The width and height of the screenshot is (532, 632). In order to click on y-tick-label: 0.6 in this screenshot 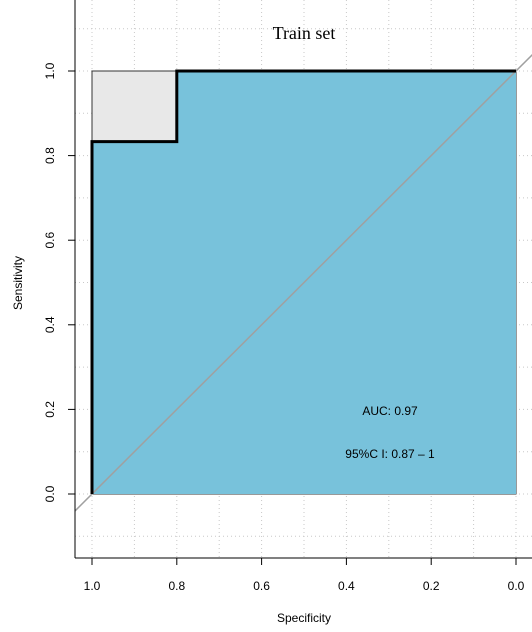, I will do `click(50, 240)`.